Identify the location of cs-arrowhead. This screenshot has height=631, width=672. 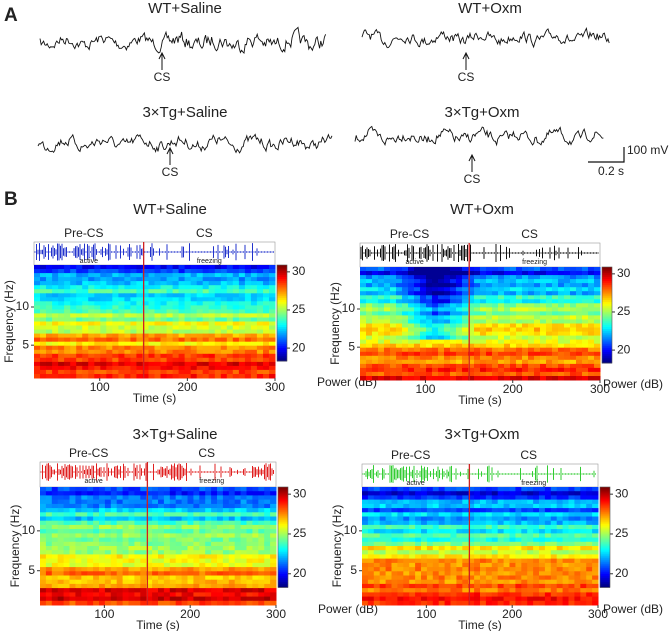
(472, 157).